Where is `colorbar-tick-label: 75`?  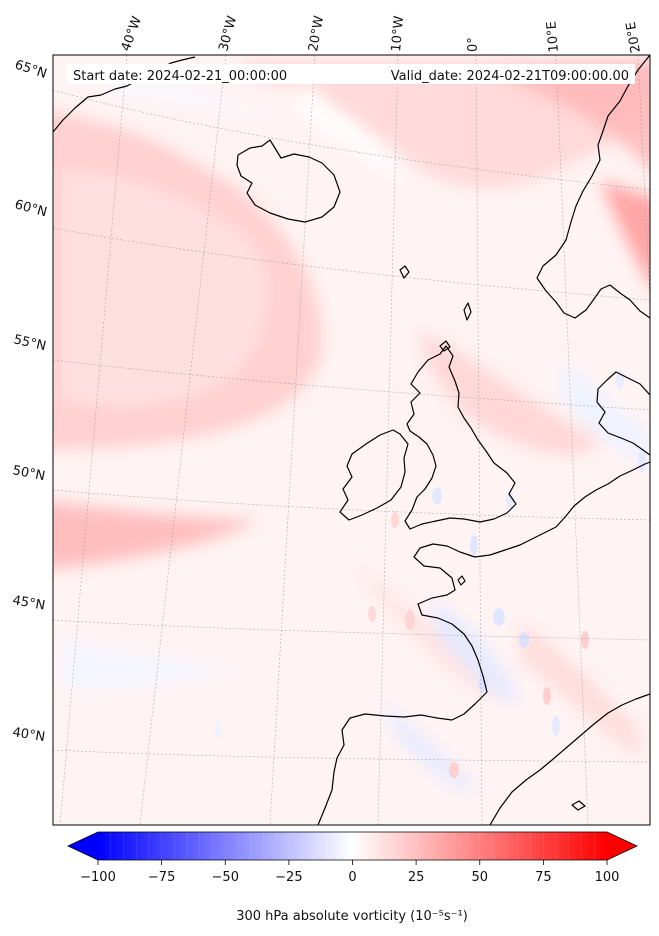
colorbar-tick-label: 75 is located at coordinates (543, 877).